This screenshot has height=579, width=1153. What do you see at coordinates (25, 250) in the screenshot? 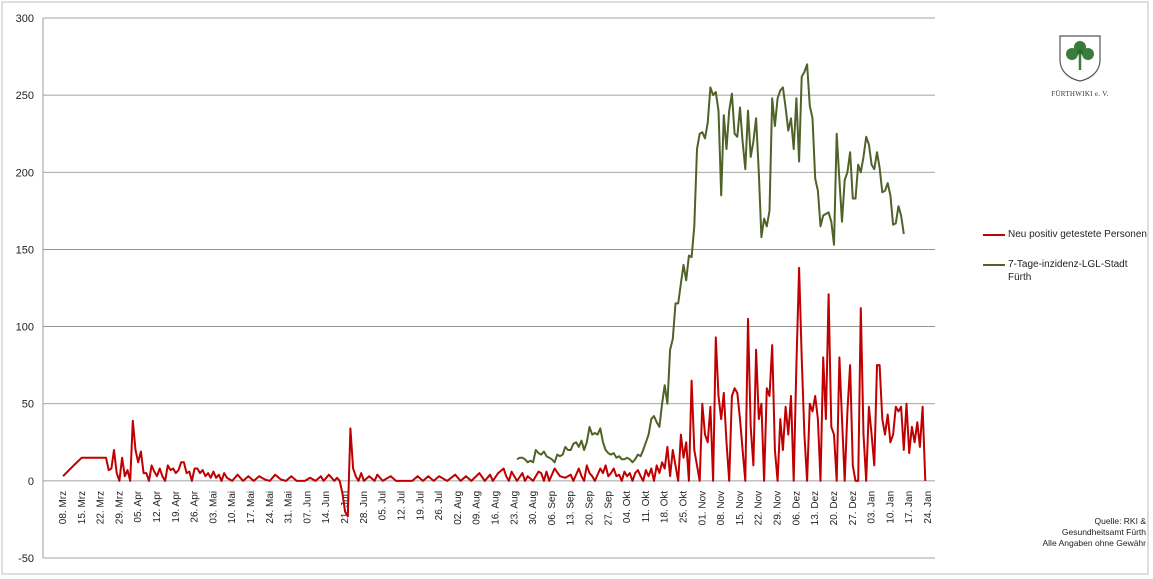
I see `y-tick-label: 150` at bounding box center [25, 250].